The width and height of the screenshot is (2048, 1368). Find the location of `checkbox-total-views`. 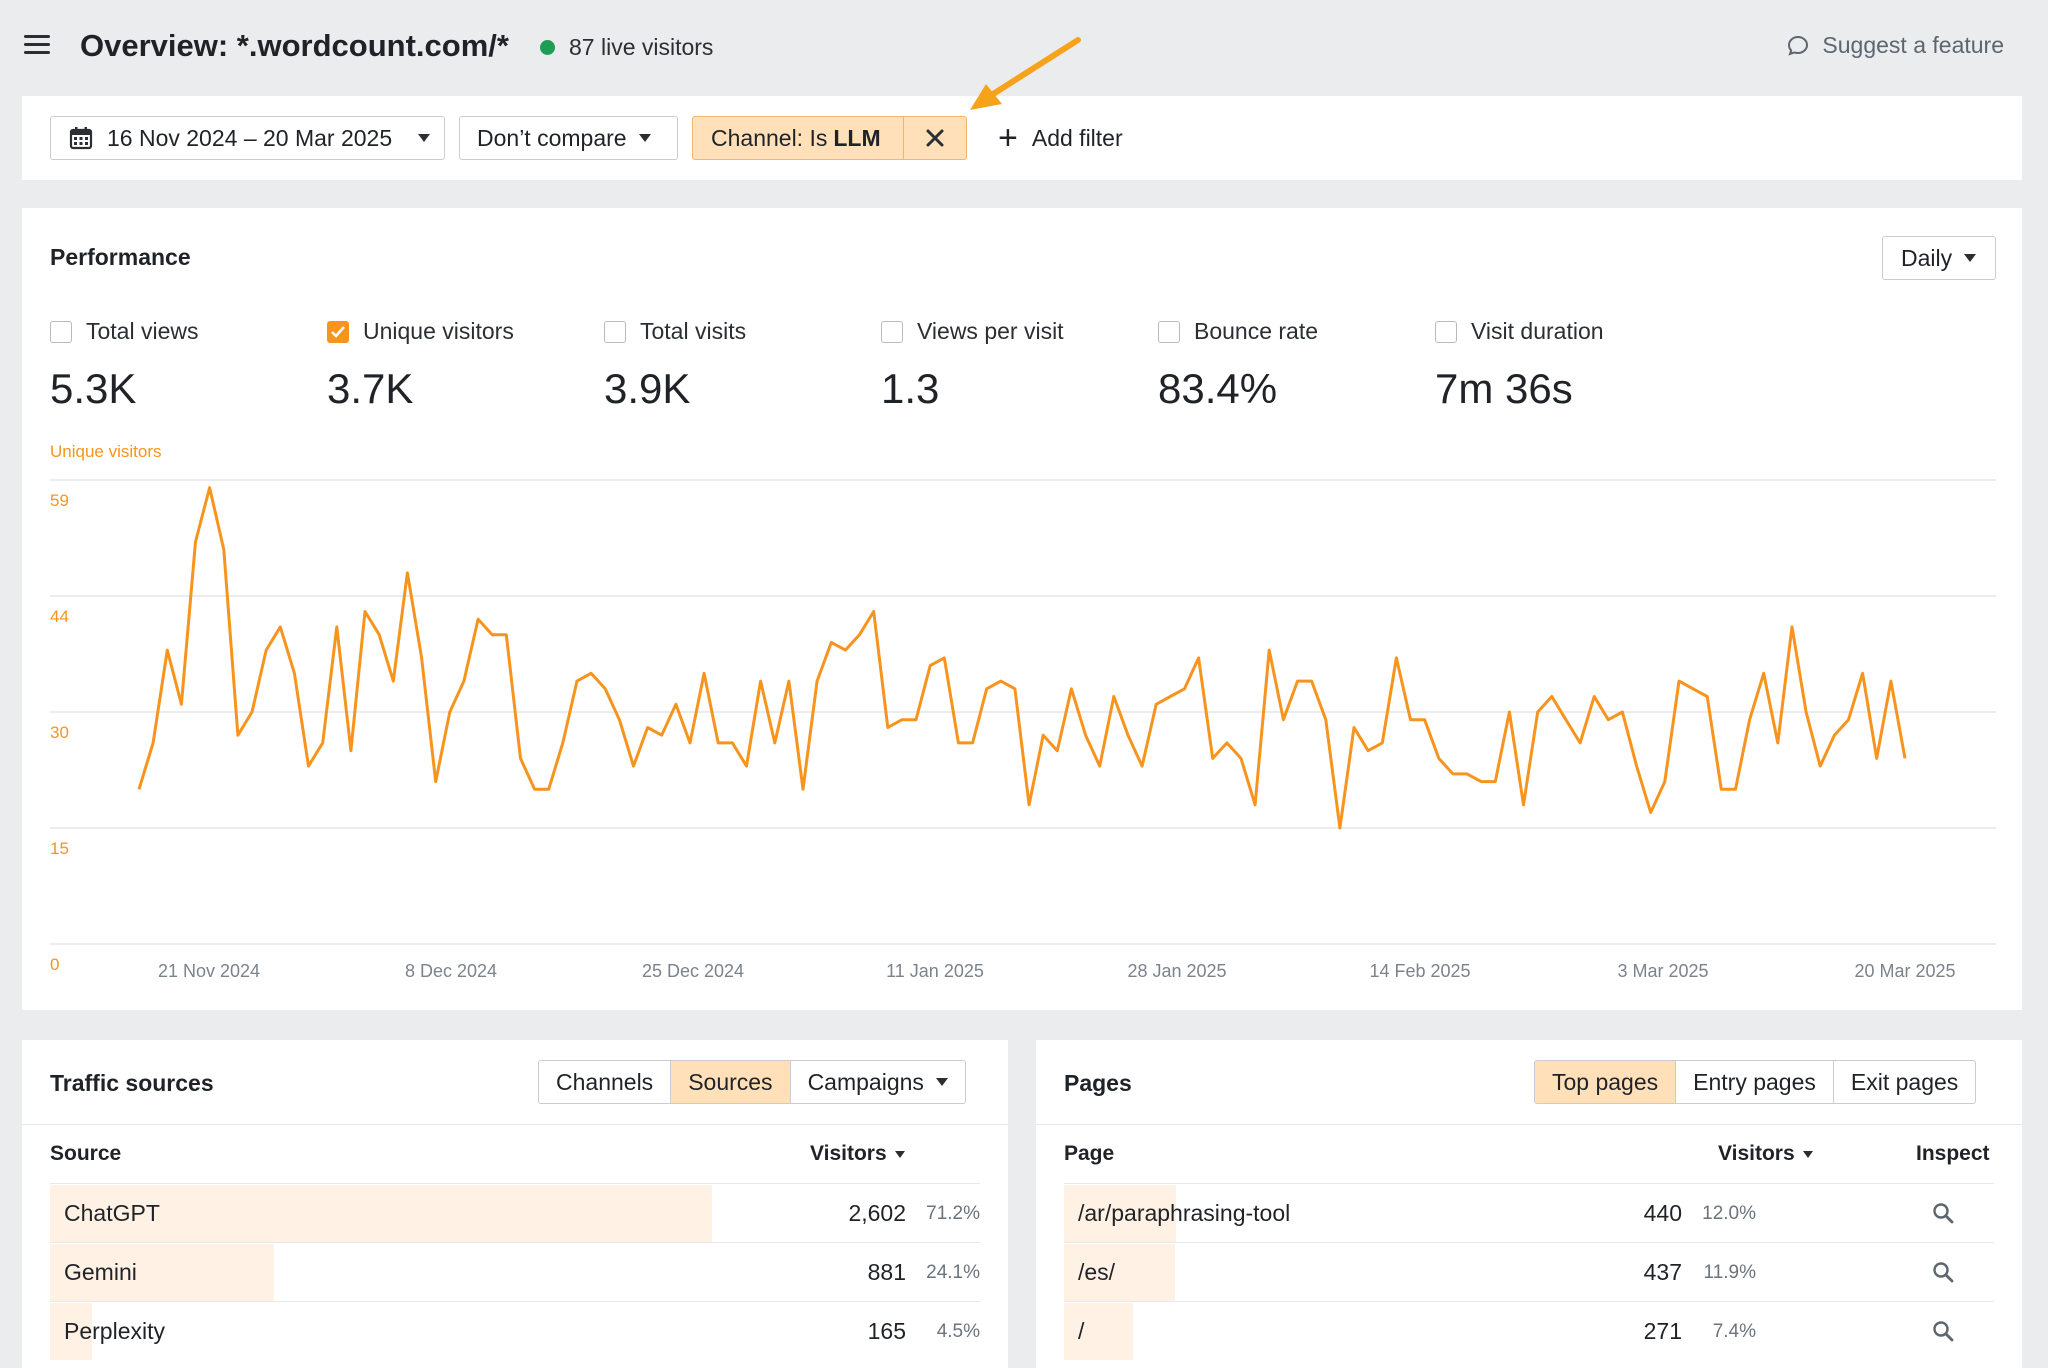

checkbox-total-views is located at coordinates (61, 331).